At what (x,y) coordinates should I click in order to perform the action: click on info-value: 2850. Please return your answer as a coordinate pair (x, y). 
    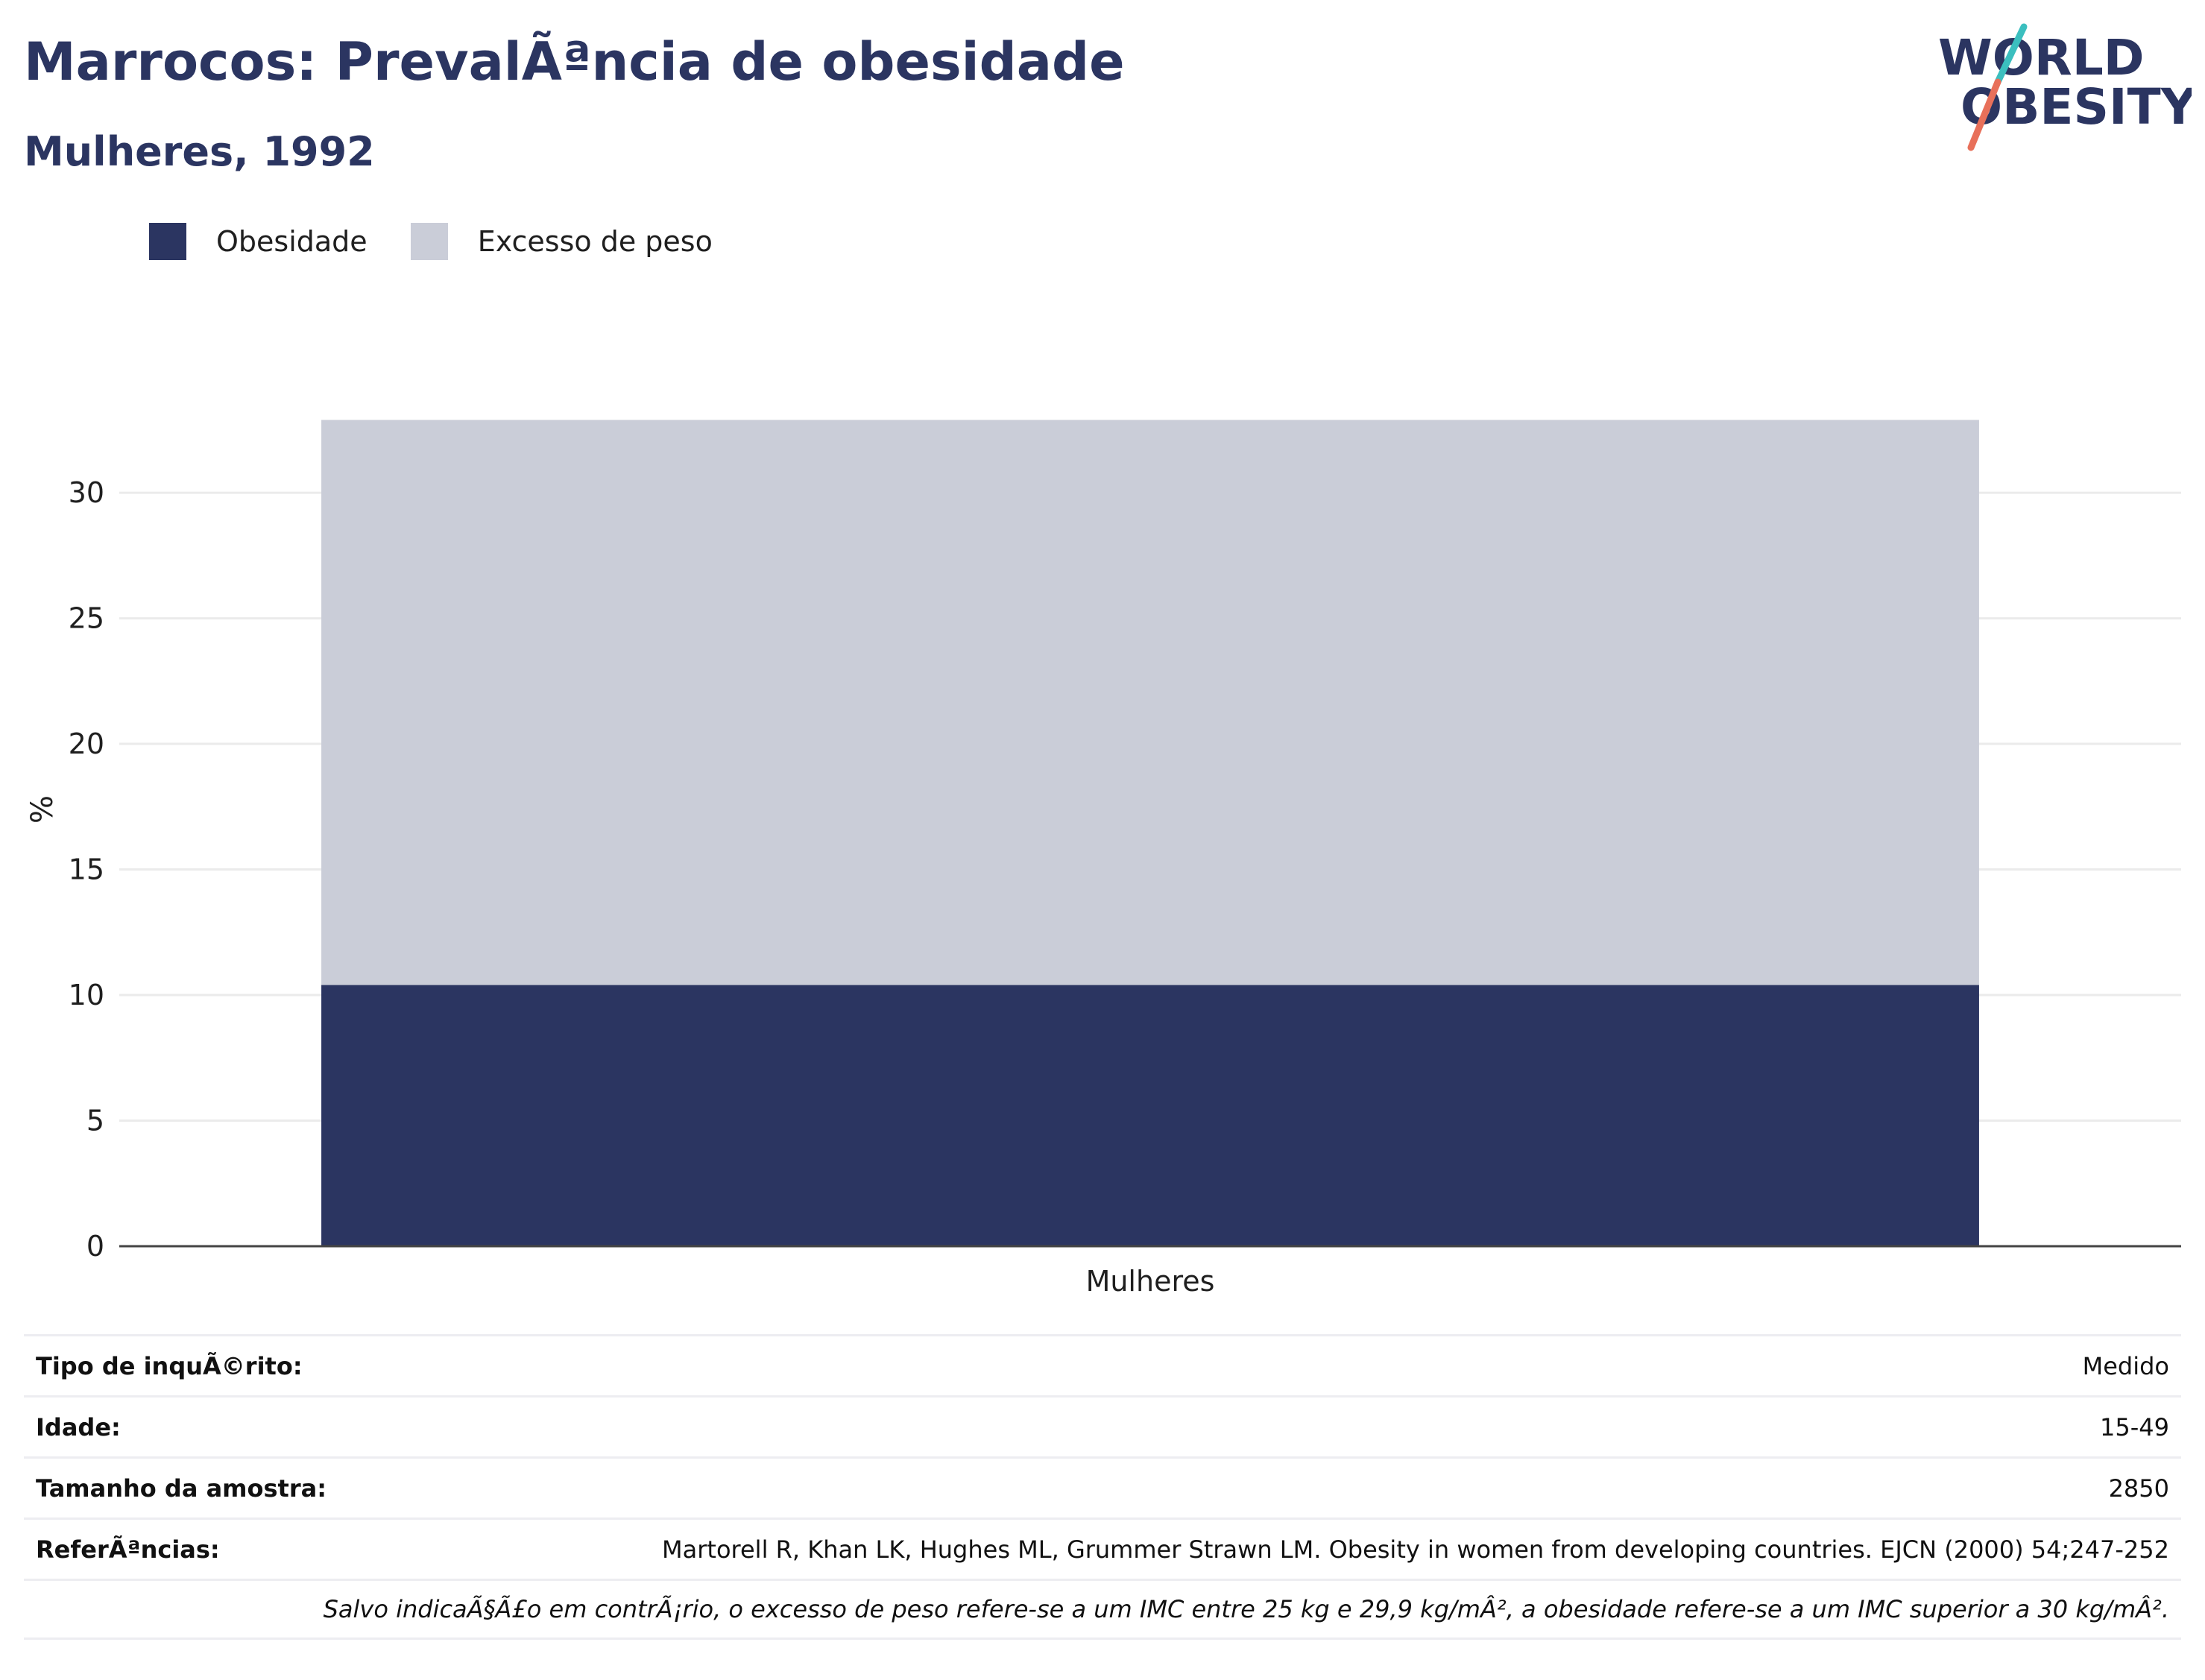
    Looking at the image, I should click on (2138, 1488).